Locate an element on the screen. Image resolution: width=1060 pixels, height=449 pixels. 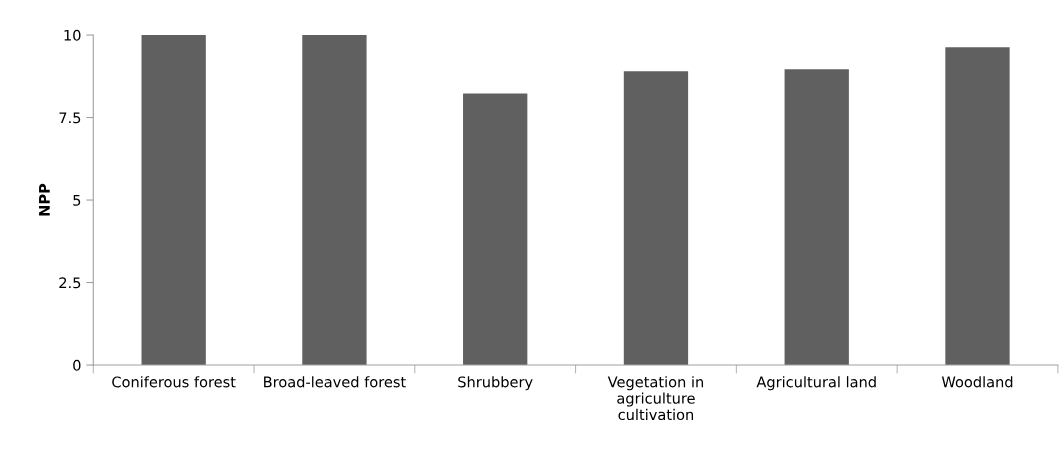
x-tick-label: Broad-leaved forest is located at coordinates (335, 382).